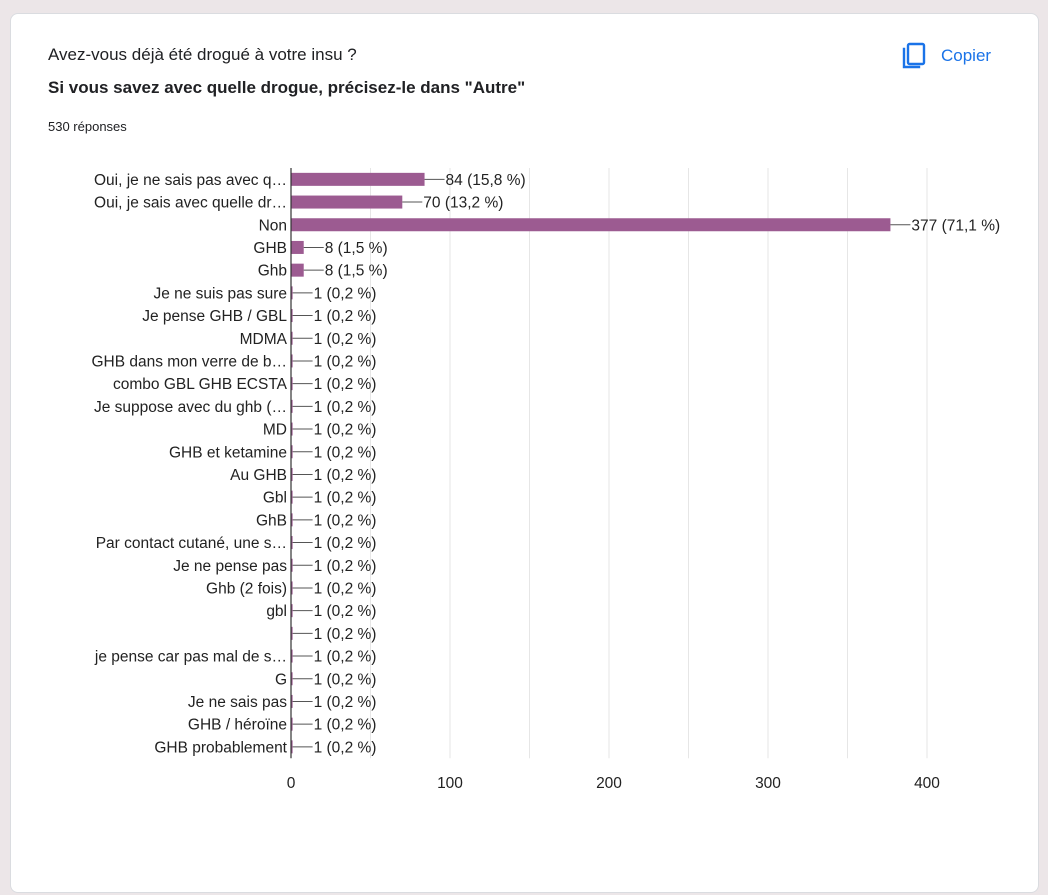 This screenshot has width=1048, height=895. I want to click on copy-icon, so click(914, 56).